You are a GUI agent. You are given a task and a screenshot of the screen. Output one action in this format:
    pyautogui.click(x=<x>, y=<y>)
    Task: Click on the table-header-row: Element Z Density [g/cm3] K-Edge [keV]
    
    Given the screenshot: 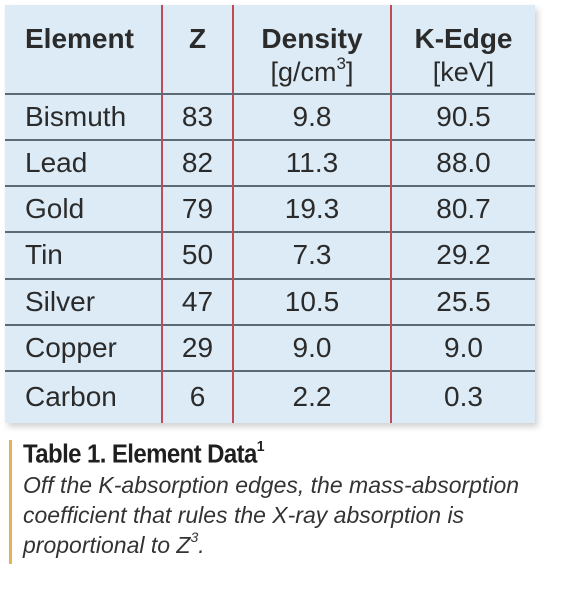 What is the action you would take?
    pyautogui.click(x=270, y=50)
    